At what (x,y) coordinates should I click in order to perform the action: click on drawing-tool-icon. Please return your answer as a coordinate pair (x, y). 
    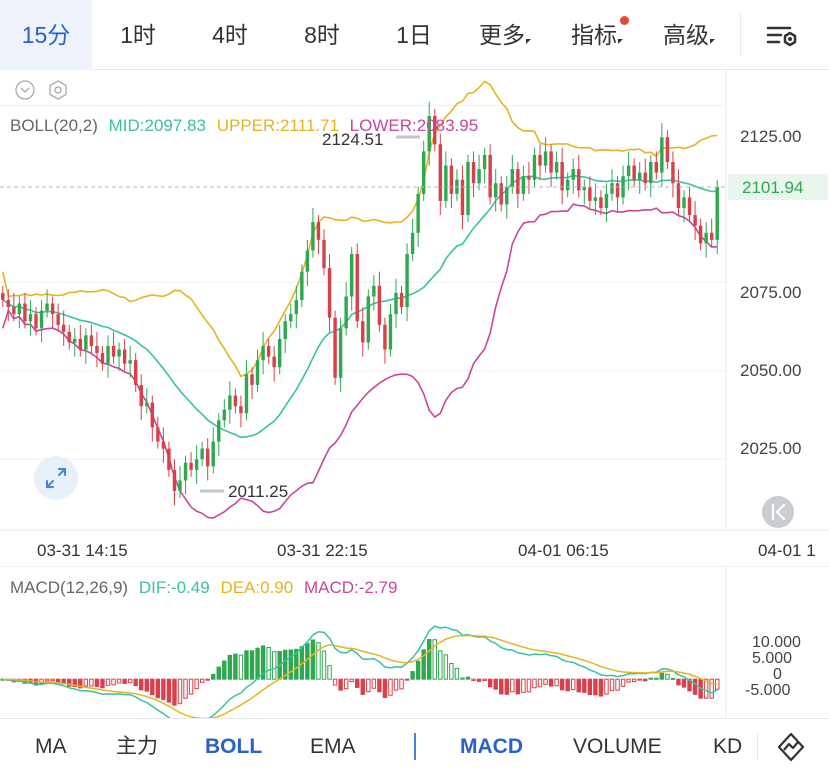
    Looking at the image, I should click on (791, 747).